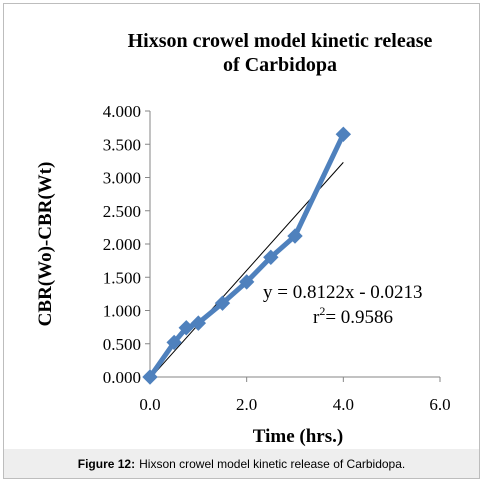  Describe the element at coordinates (316, 317) in the screenshot. I see `r-squared-r: r` at that location.